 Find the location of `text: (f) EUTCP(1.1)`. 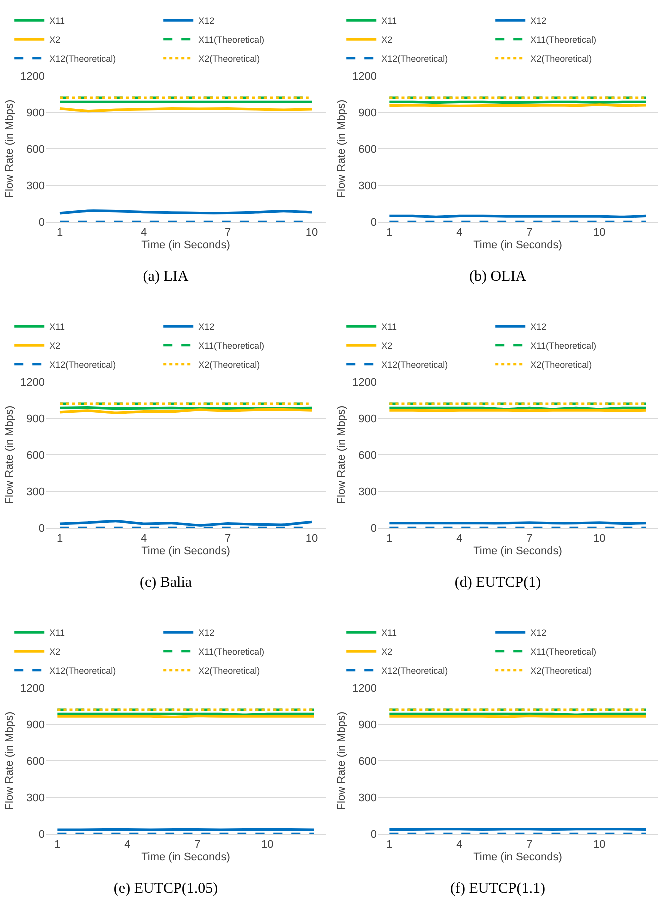

text: (f) EUTCP(1.1) is located at coordinates (498, 889).